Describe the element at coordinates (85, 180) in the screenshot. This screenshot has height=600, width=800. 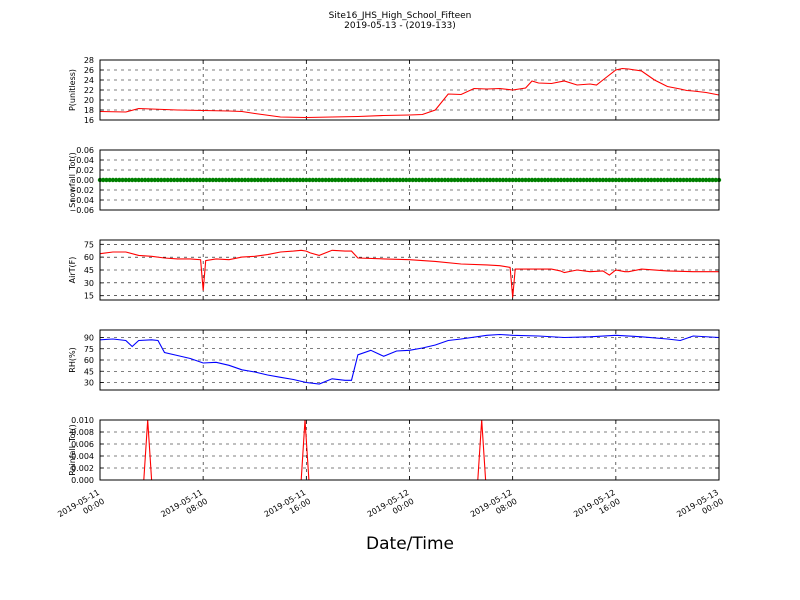
I see `y-tick-label: 0.00` at that location.